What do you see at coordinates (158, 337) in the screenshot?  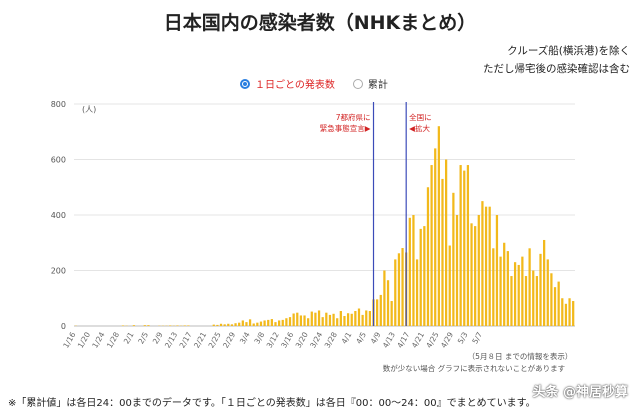 I see `x-tick-label: 2/9` at bounding box center [158, 337].